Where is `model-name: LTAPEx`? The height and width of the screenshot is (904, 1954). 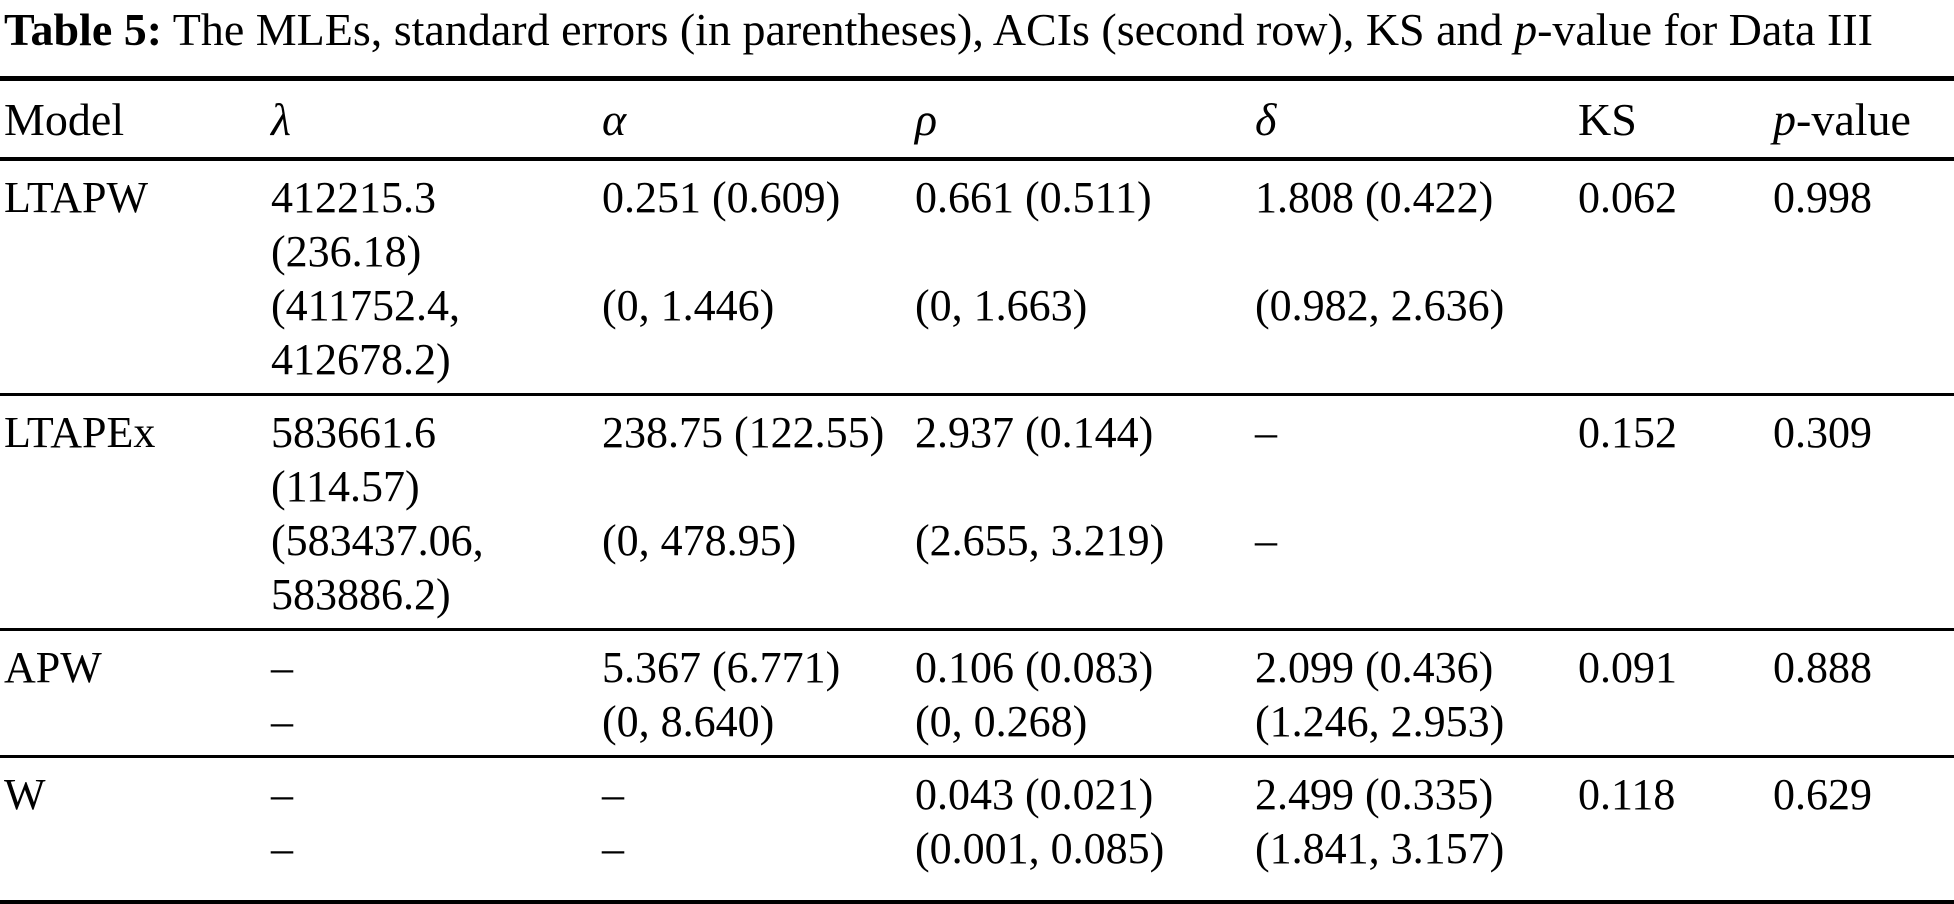
model-name: LTAPEx is located at coordinates (80, 432).